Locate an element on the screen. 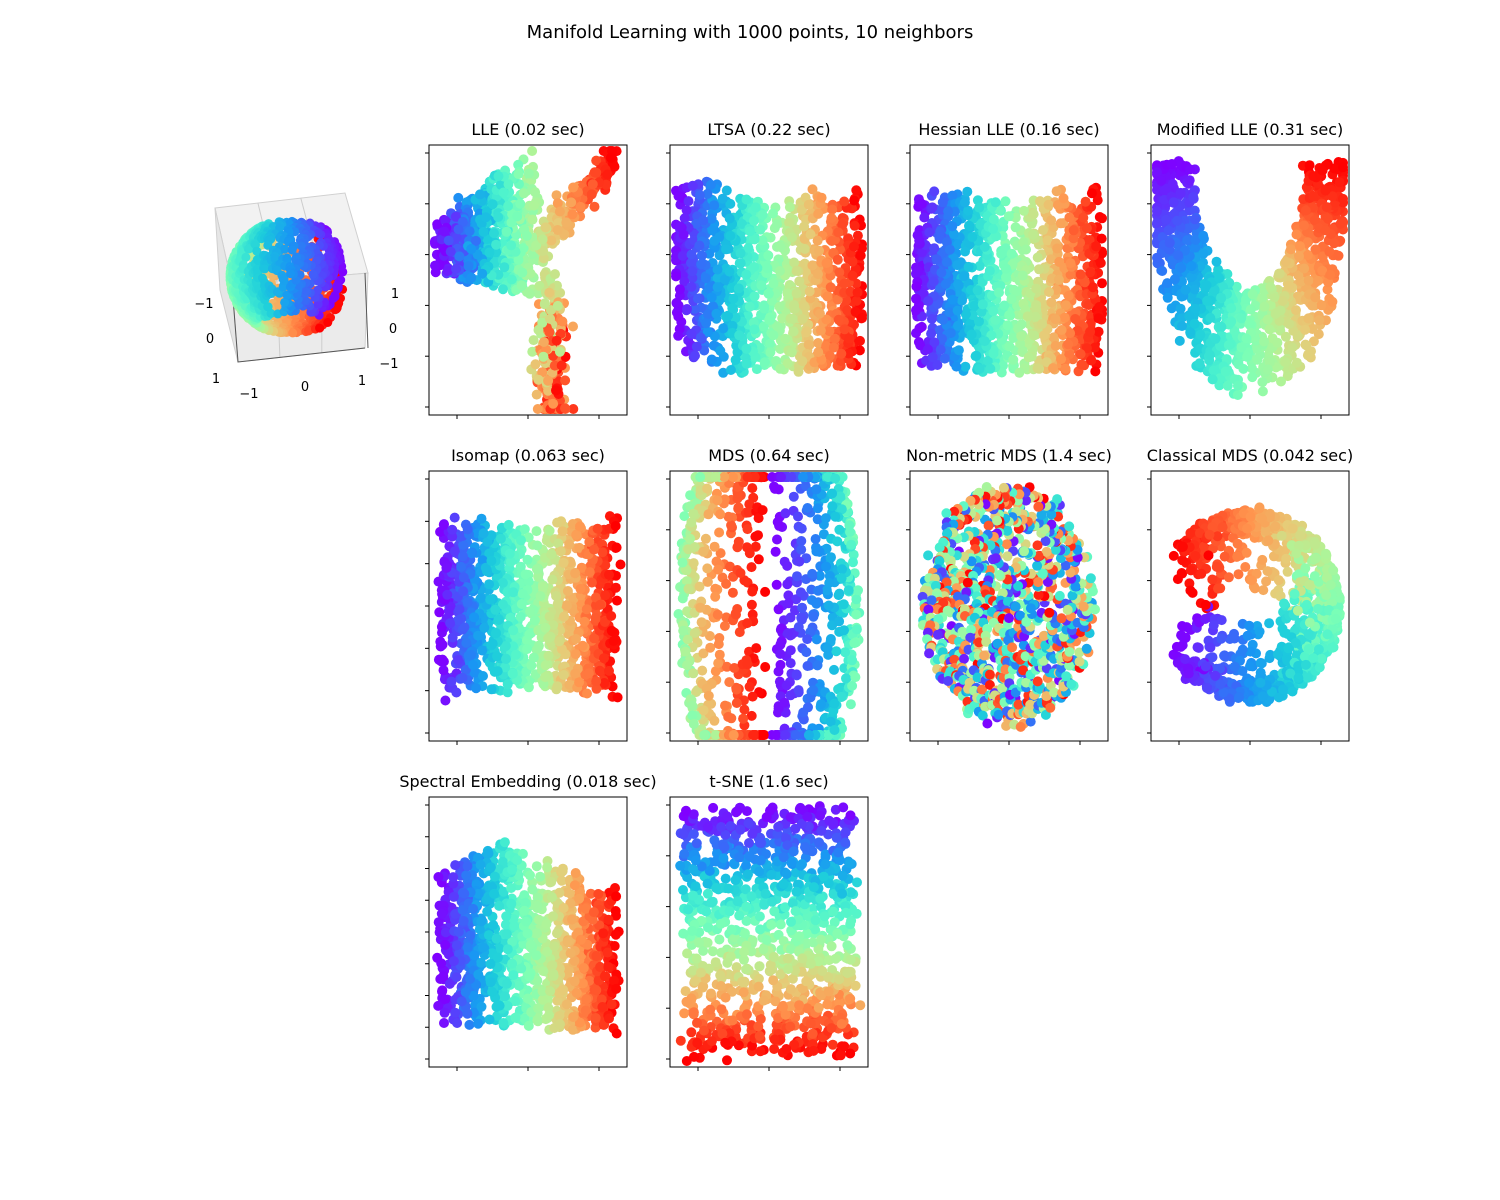  subplot-3d-input: −101−1 0 110−1 is located at coordinates (296, 297).